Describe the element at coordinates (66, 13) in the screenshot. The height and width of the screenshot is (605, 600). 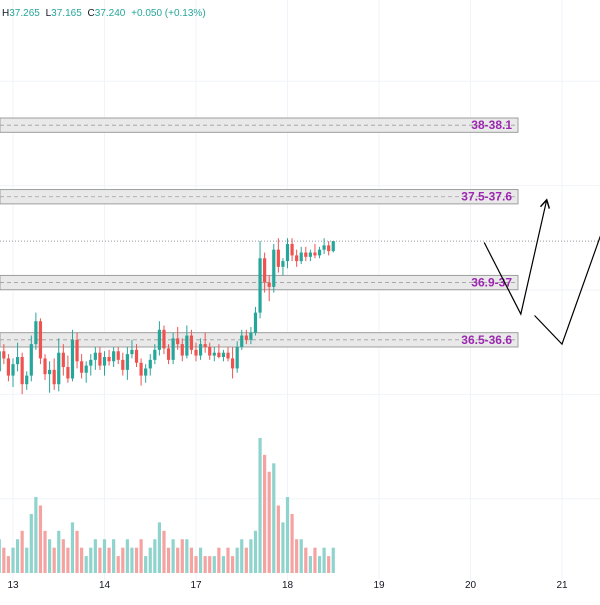
I see `low-value: 37.165` at that location.